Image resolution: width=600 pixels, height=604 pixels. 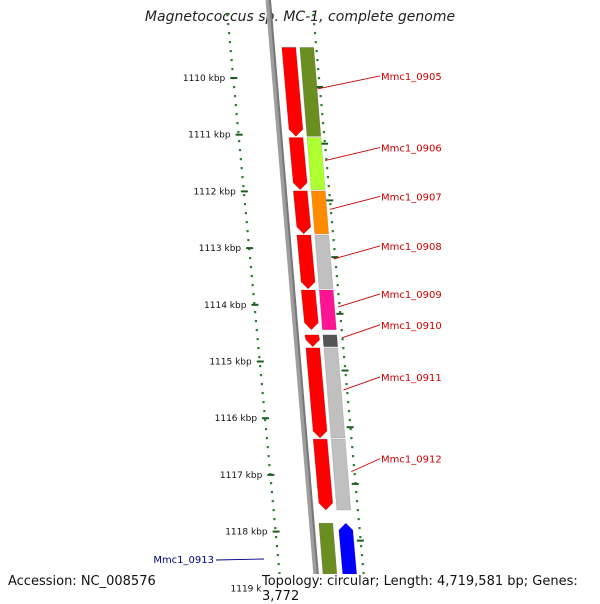 I want to click on gene-label-mmc1_0906: Mmc1_0906, so click(x=411, y=149).